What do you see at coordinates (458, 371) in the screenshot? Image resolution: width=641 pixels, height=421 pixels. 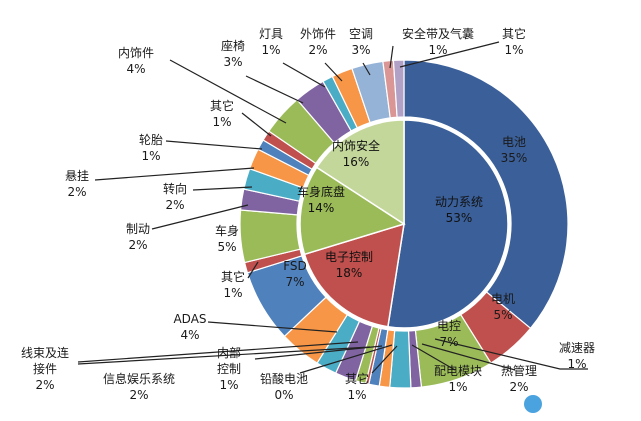 I see `chart-label-line: 配电模块` at bounding box center [458, 371].